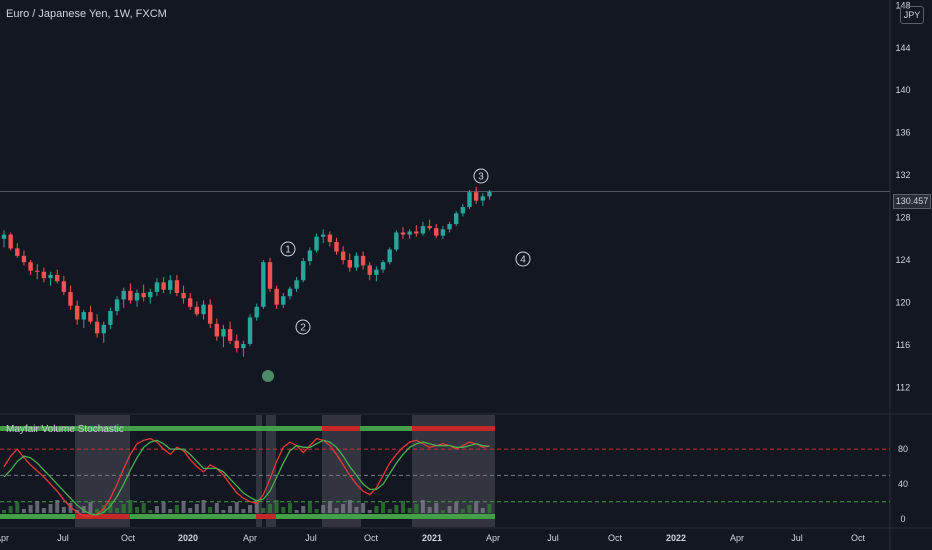 The height and width of the screenshot is (550, 932). I want to click on low-marker-dot, so click(268, 376).